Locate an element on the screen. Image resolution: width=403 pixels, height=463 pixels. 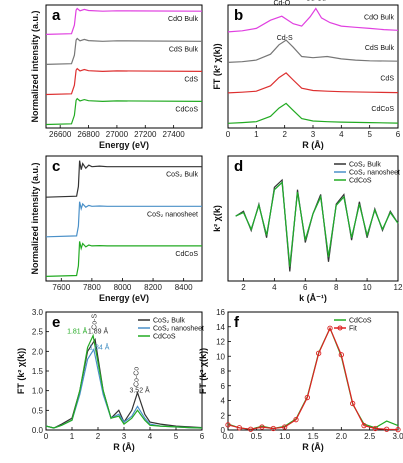
y-tick-label: 2 is located at coordinates (223, 415).